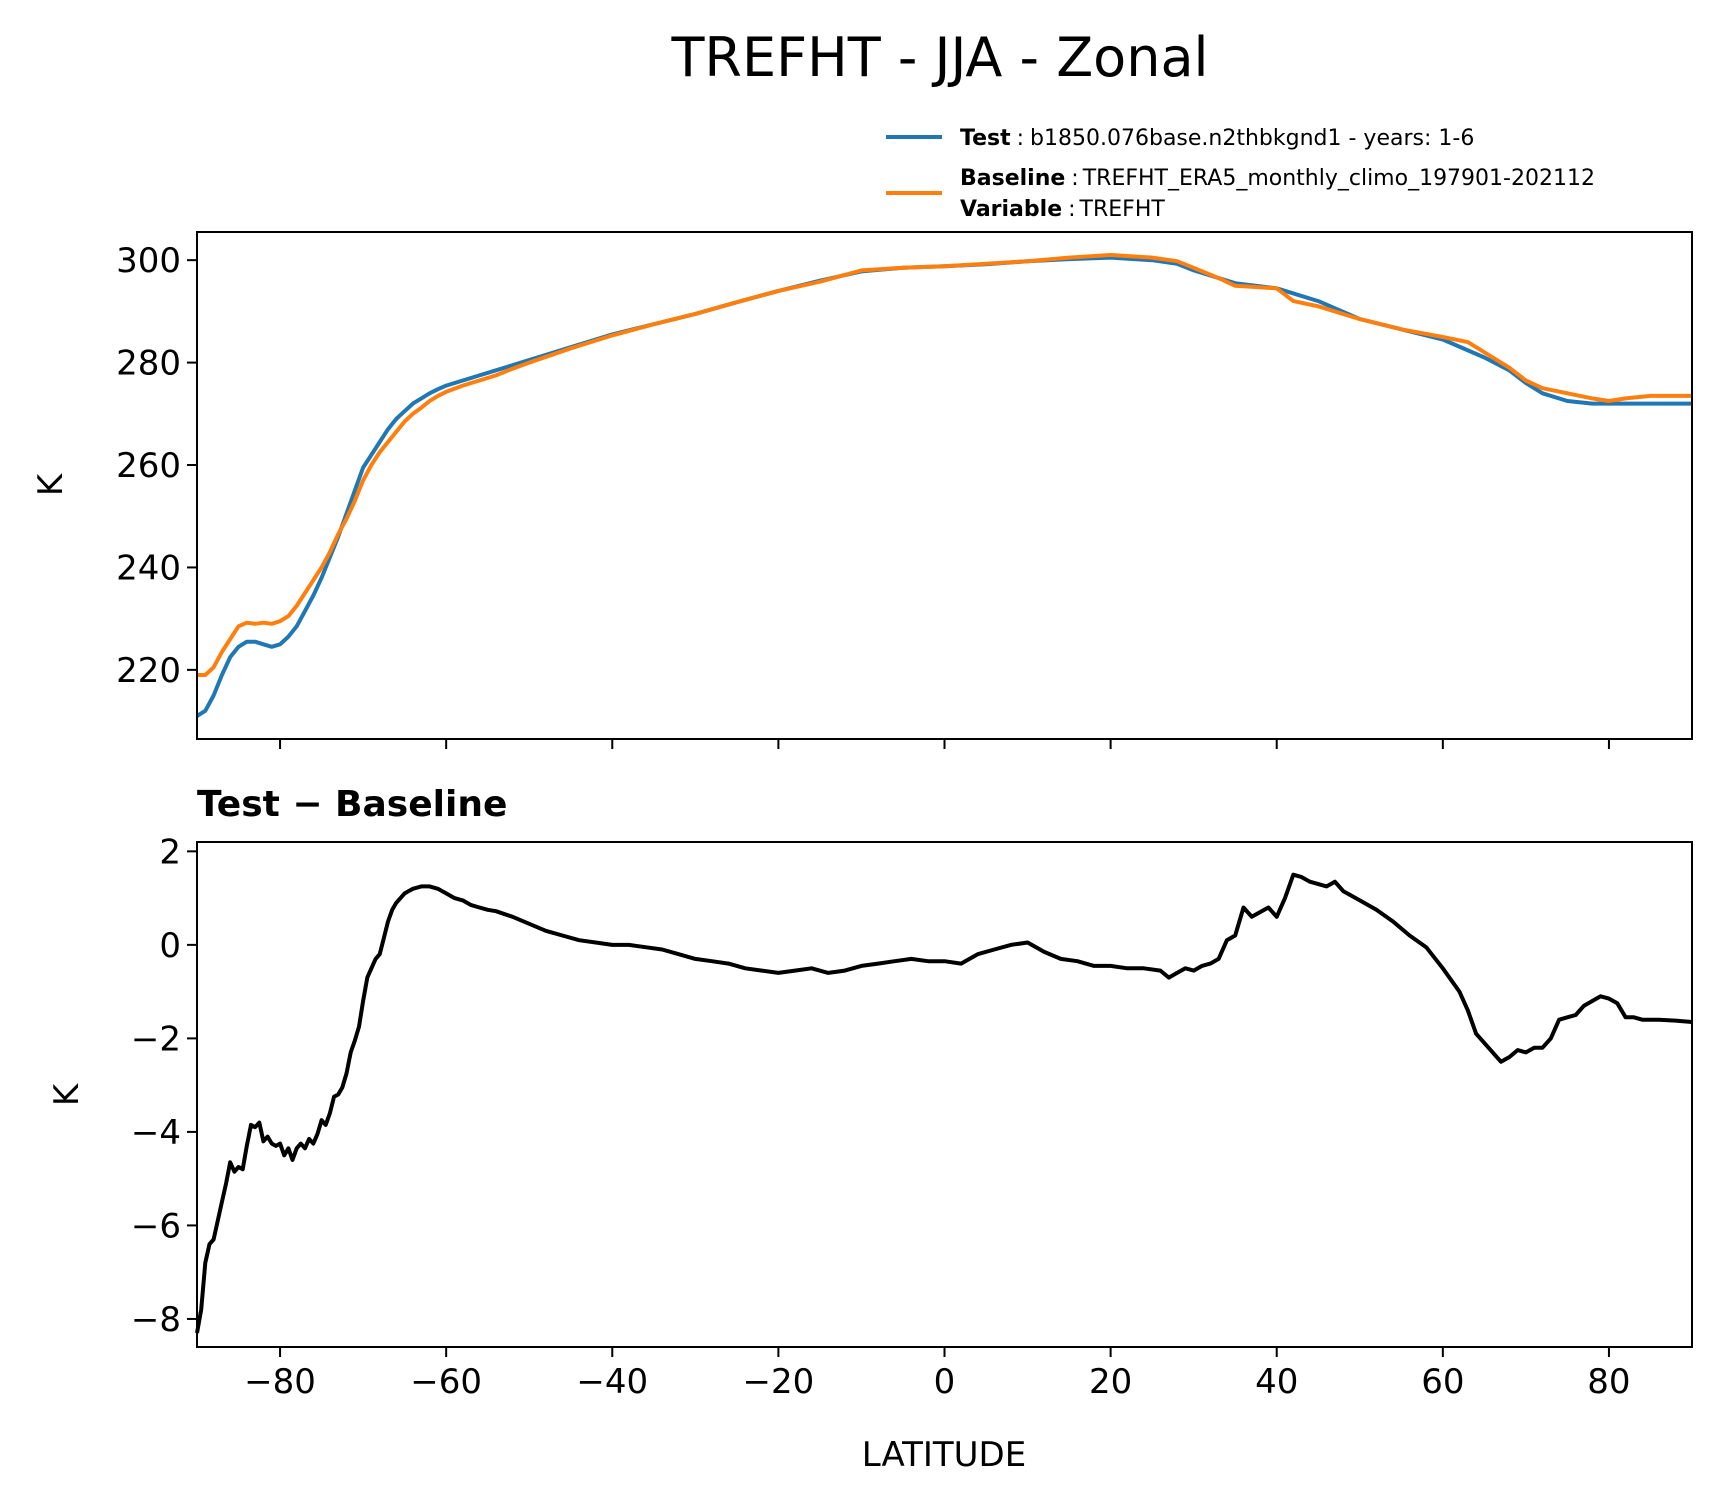  Describe the element at coordinates (944, 1455) in the screenshot. I see `panel-difference-xlabel: LATITUDE` at that location.